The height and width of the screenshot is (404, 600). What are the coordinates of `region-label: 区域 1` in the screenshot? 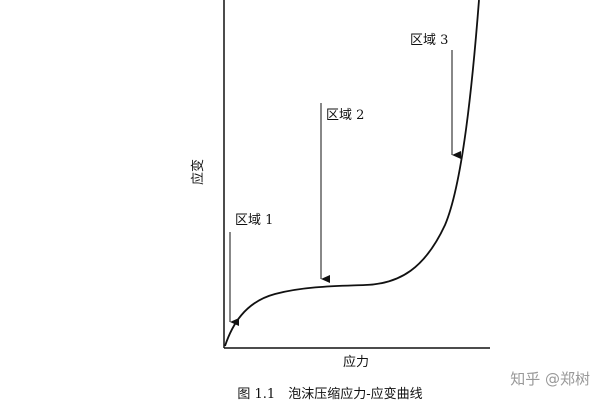 It's located at (254, 220).